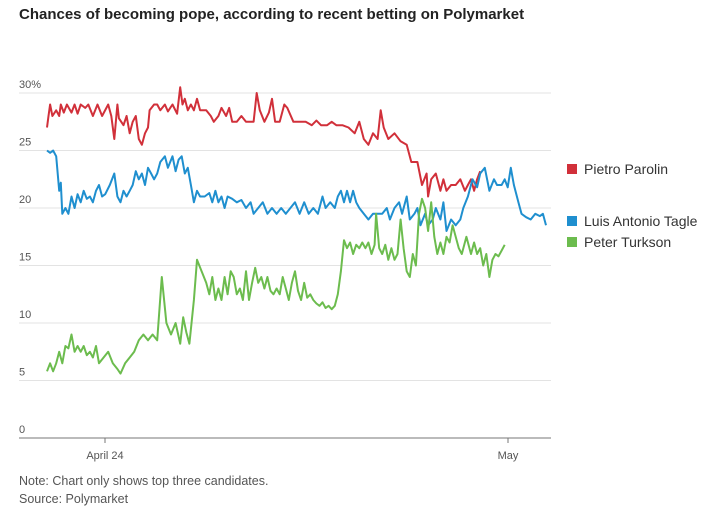 Image resolution: width=726 pixels, height=513 pixels. What do you see at coordinates (264, 142) in the screenshot?
I see `series-line-pietro-parolin` at bounding box center [264, 142].